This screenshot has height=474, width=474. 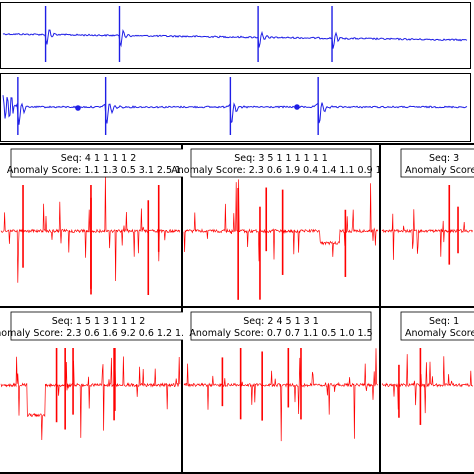 What do you see at coordinates (444, 158) in the screenshot?
I see `sensor-panel-3-seq: Seq: 3` at bounding box center [444, 158].